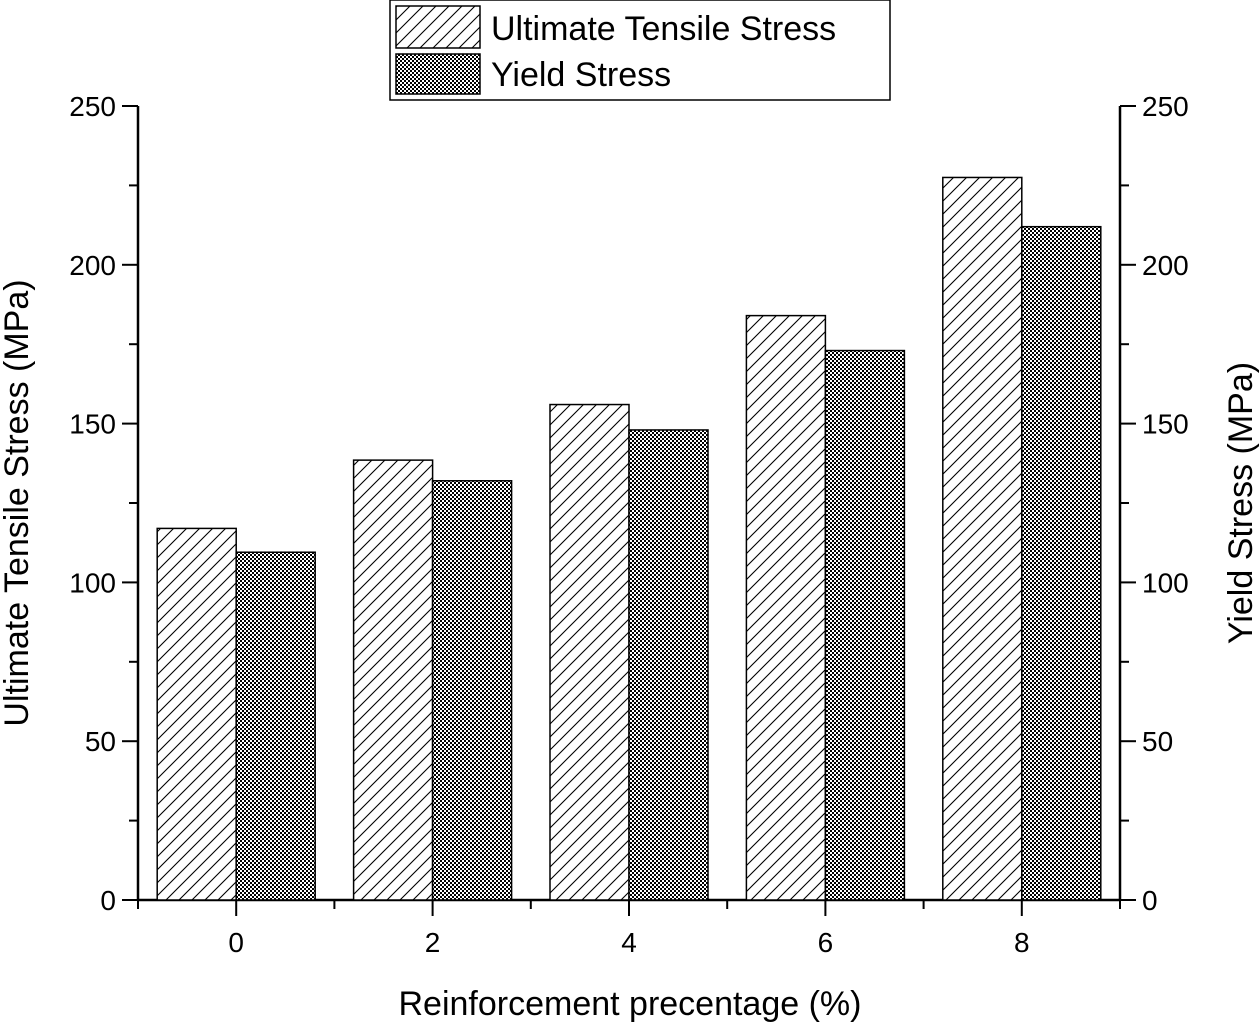  What do you see at coordinates (1157, 741) in the screenshot?
I see `right-y-tick-label: 50` at bounding box center [1157, 741].